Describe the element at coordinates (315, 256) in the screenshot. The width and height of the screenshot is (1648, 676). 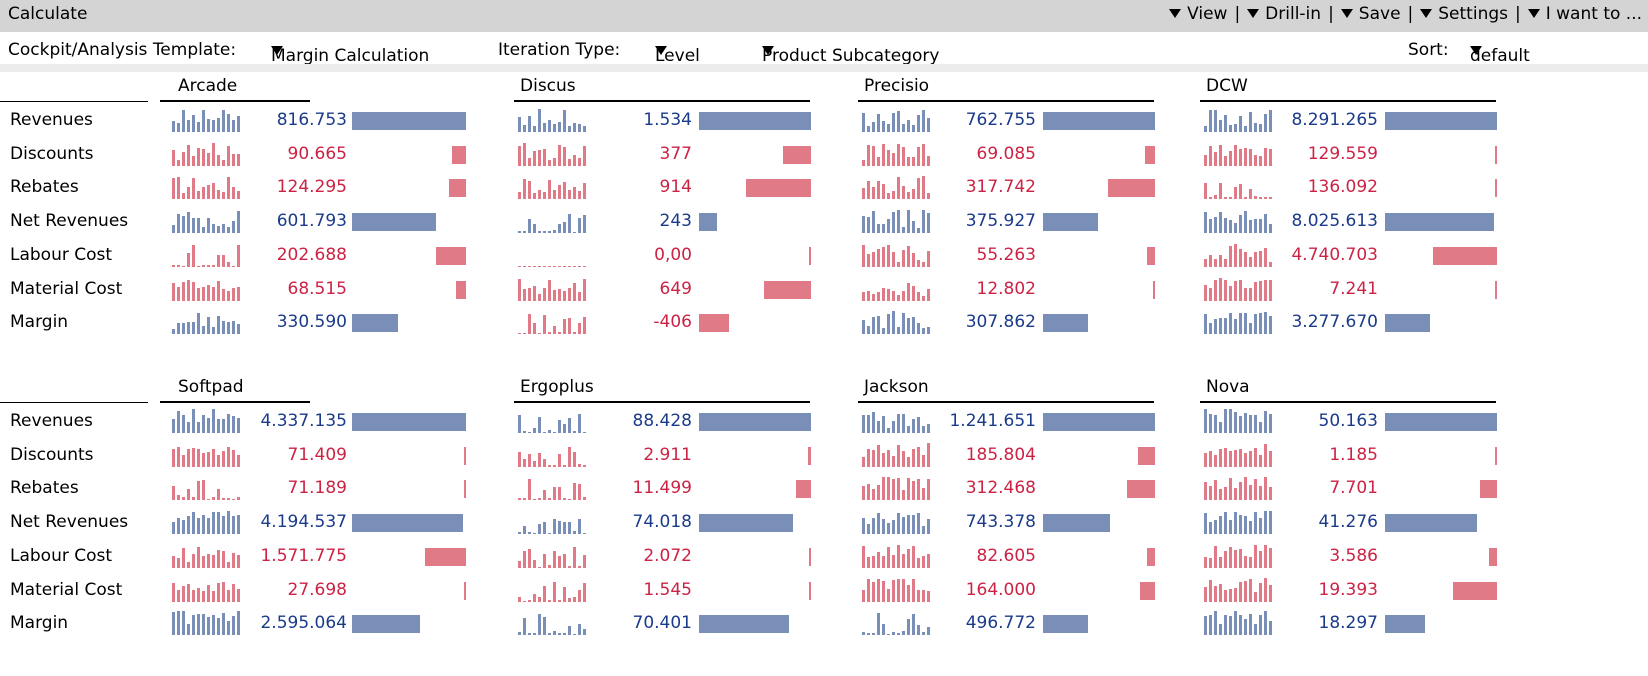
I see `metric-row: 202.688` at that location.